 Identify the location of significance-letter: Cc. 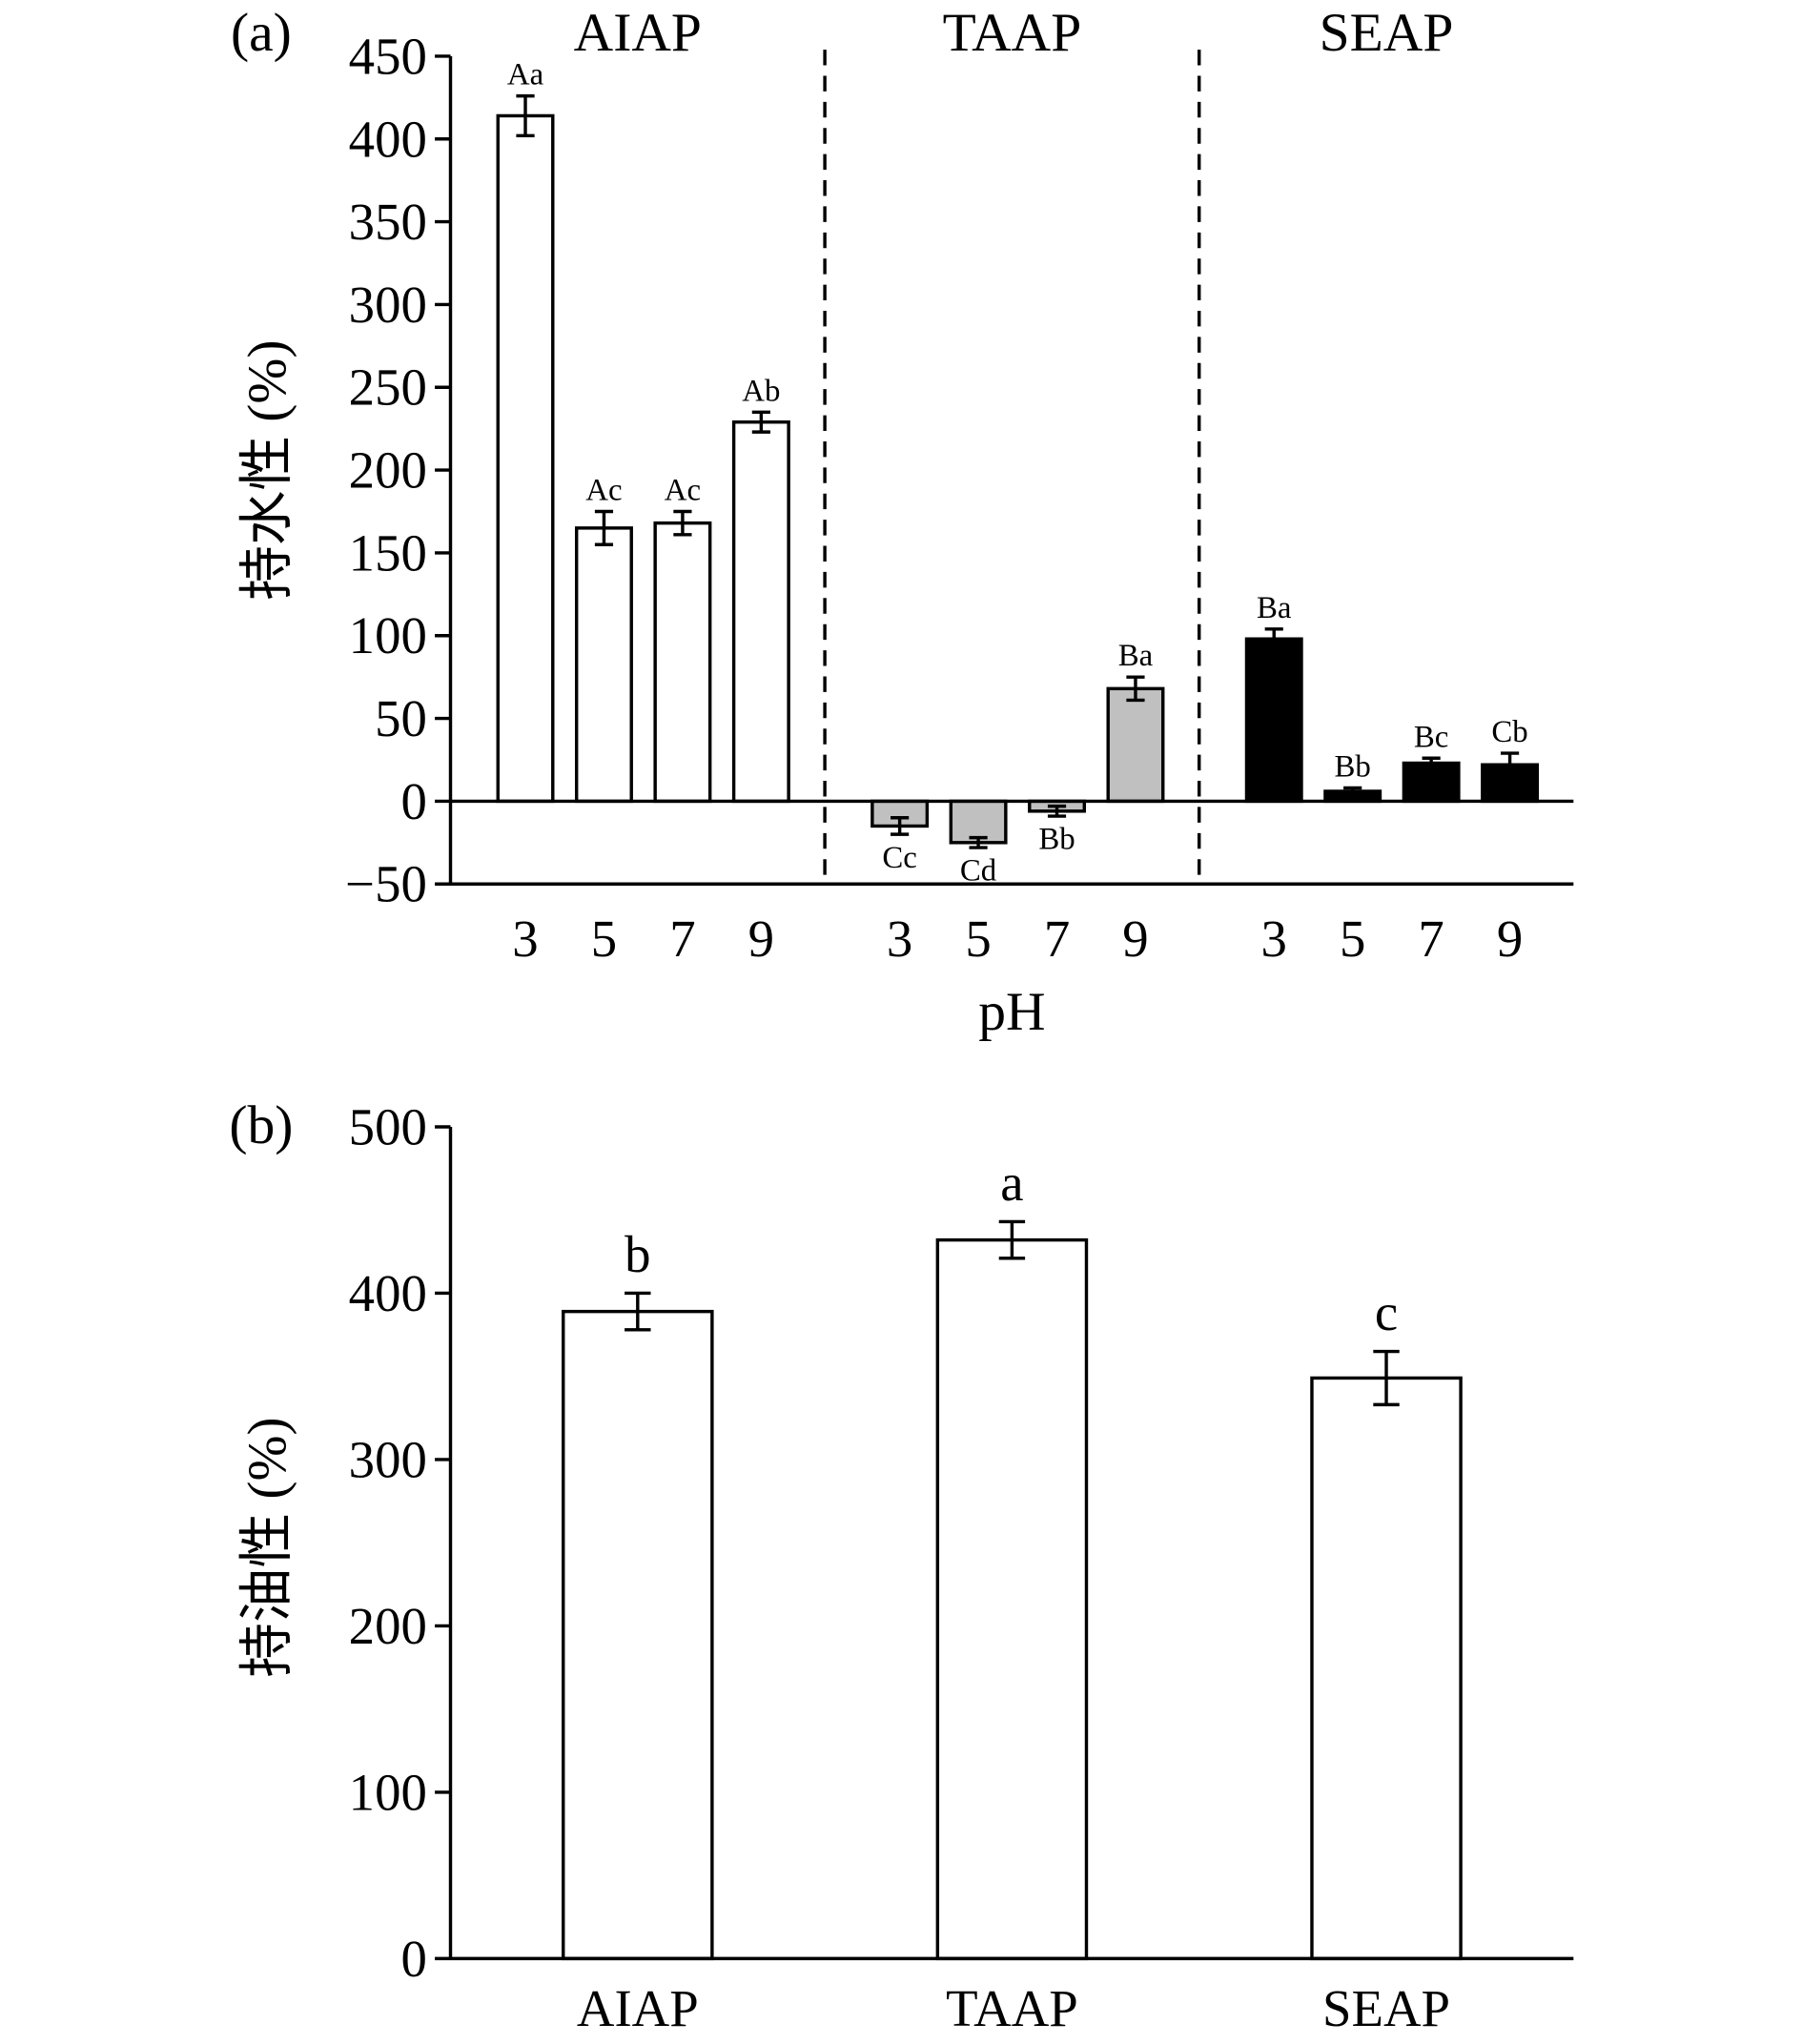
(899, 858).